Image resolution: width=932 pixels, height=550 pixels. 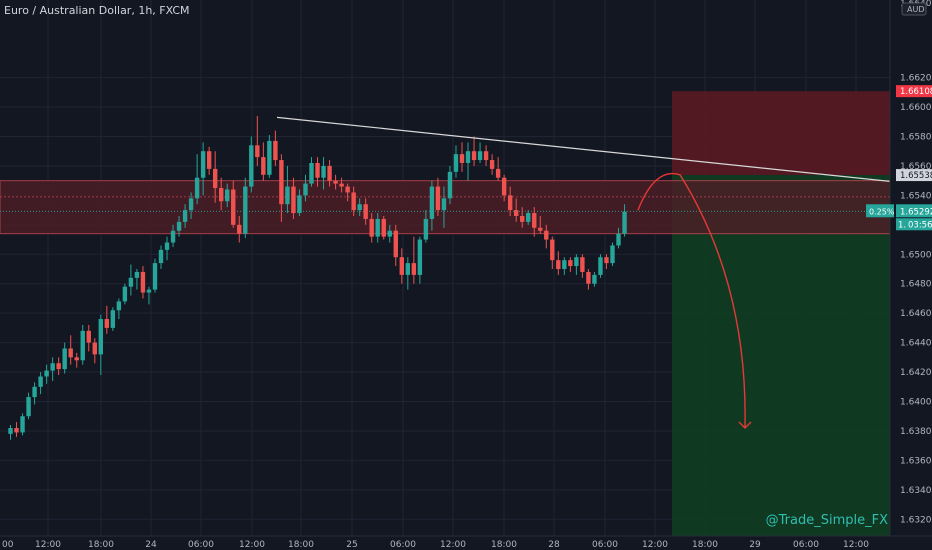 What do you see at coordinates (781, 133) in the screenshot?
I see `stop-loss-zone` at bounding box center [781, 133].